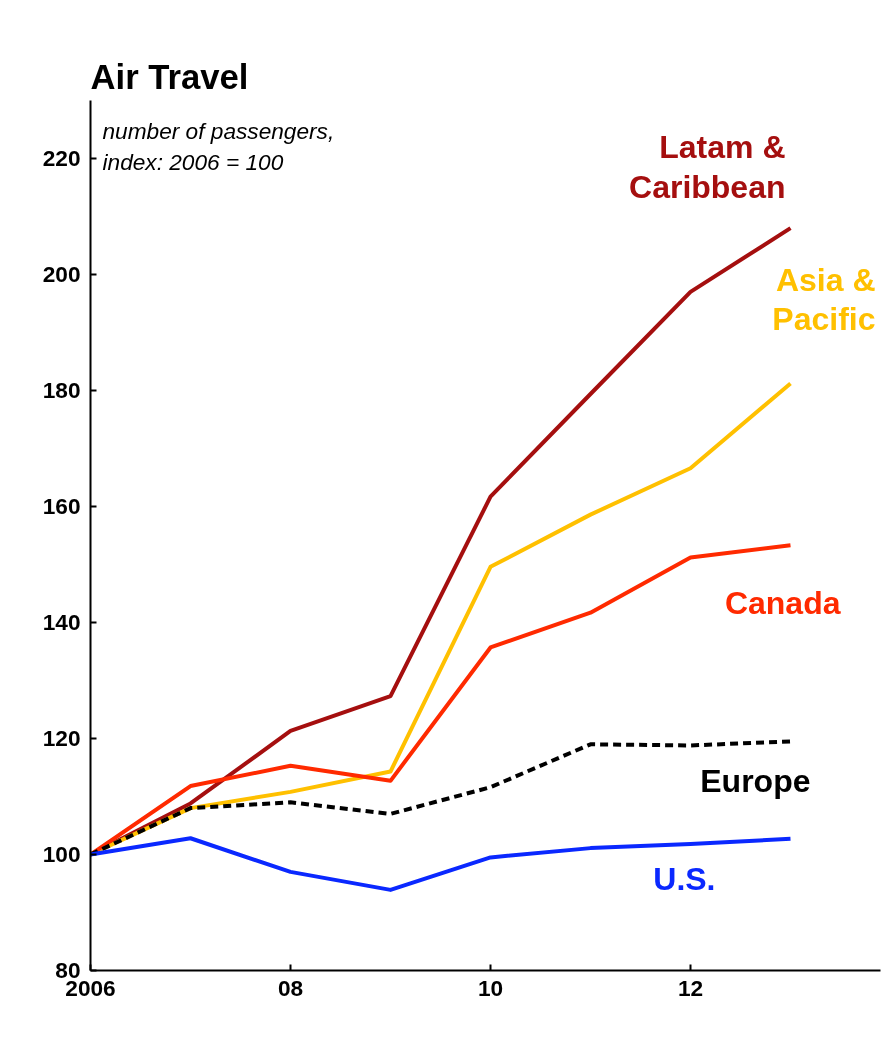  Describe the element at coordinates (169, 76) in the screenshot. I see `chart-title: Air Travel` at that location.